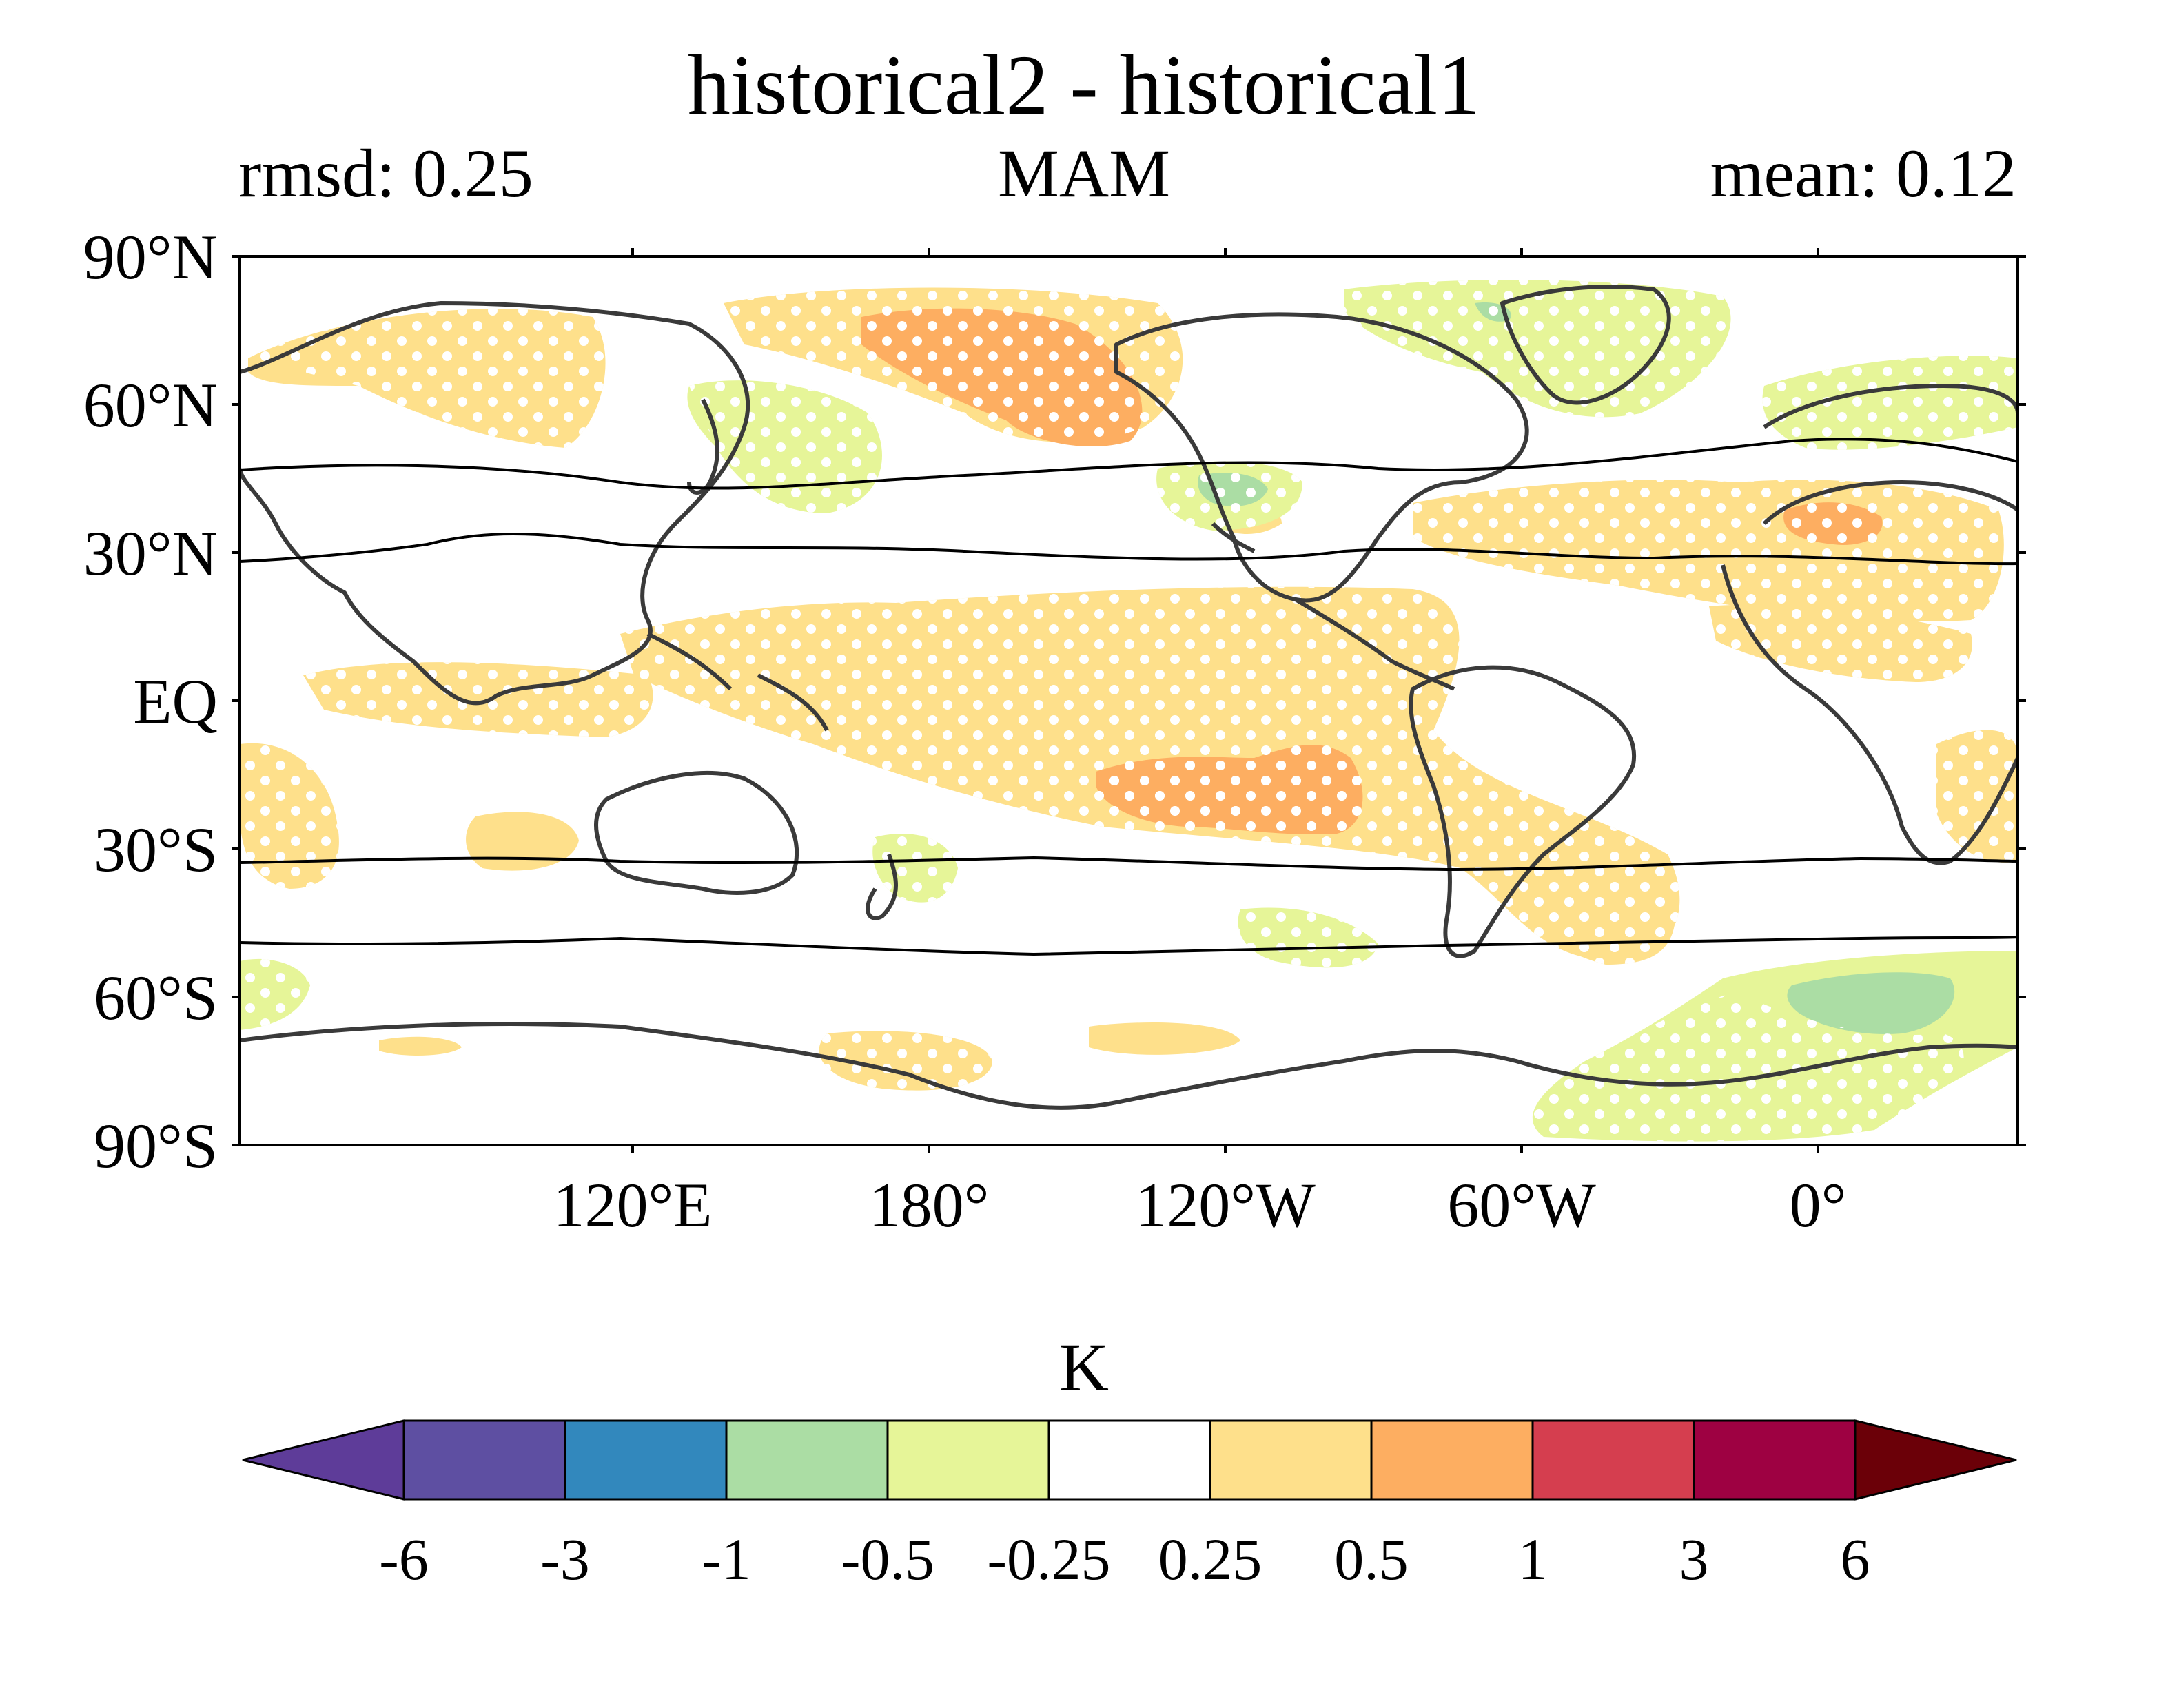 The height and width of the screenshot is (1708, 2168). Describe the element at coordinates (1084, 1367) in the screenshot. I see `colorbar-units-label: K` at that location.